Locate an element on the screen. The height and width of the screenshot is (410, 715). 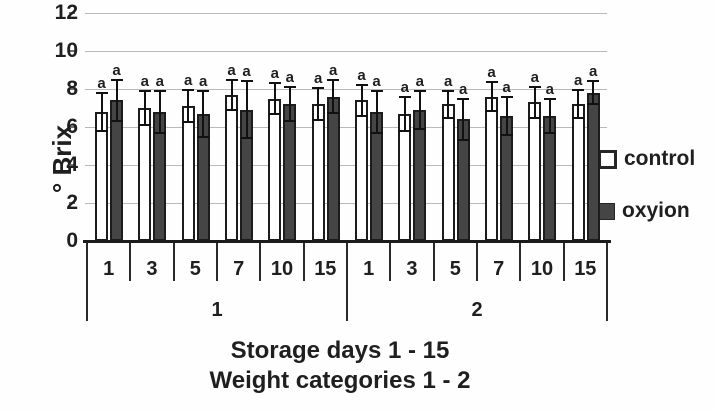
day-tick-label-3: 7 is located at coordinates (239, 269).